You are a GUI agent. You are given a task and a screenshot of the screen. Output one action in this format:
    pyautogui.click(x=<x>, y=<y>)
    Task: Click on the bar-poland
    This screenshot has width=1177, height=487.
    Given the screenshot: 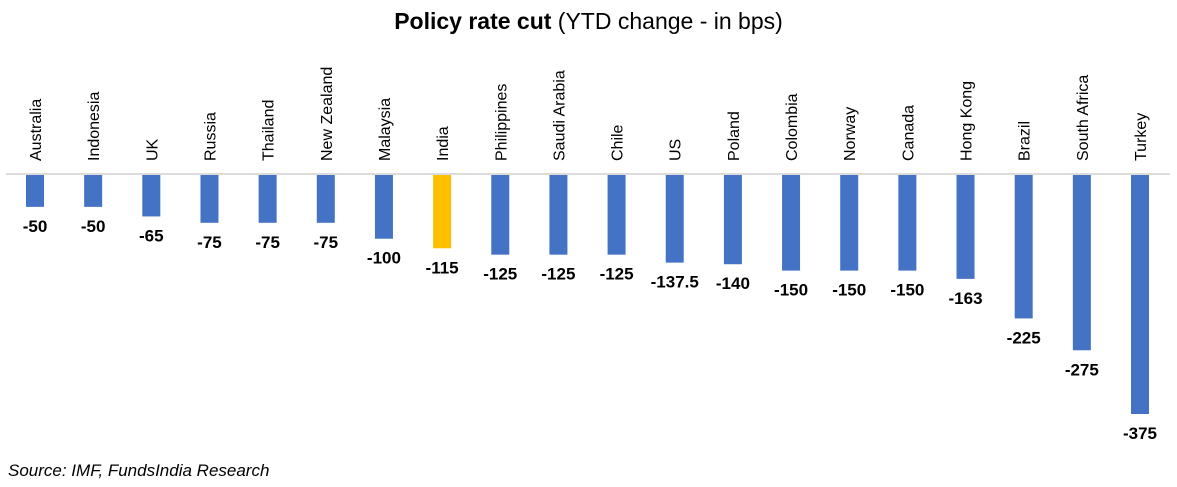 What is the action you would take?
    pyautogui.click(x=732, y=220)
    